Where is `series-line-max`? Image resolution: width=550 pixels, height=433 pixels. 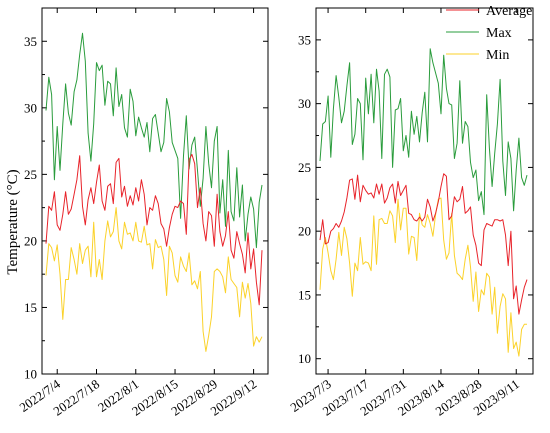 series-line-max is located at coordinates (423, 132).